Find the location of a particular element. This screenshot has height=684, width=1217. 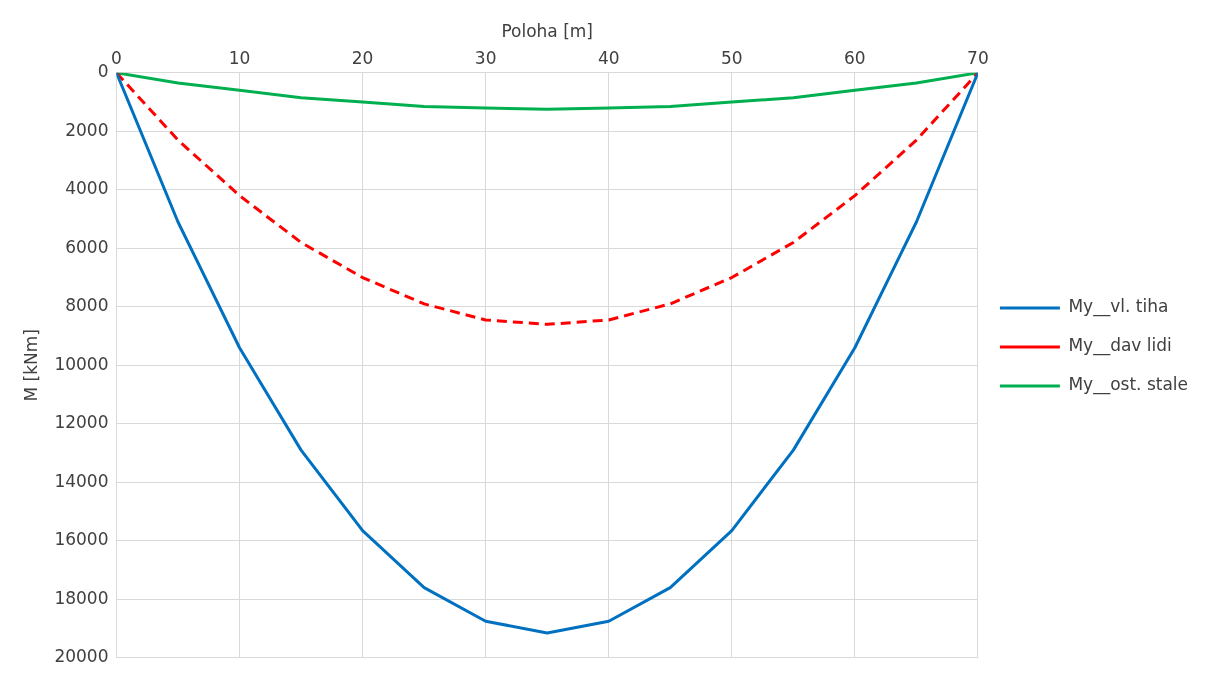

y-tick-label: 18000 is located at coordinates (81, 597).